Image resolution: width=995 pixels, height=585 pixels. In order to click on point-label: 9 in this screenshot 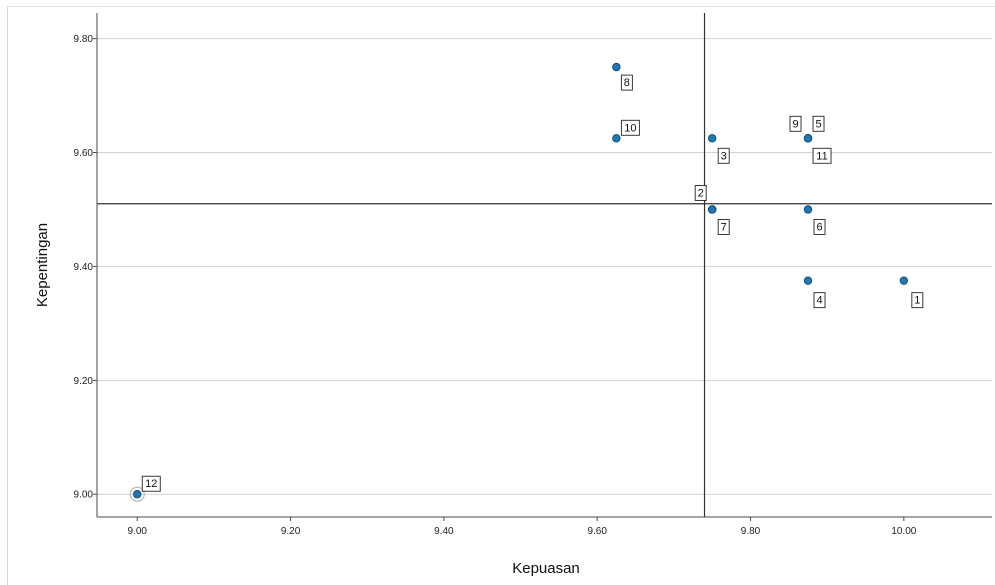, I will do `click(795, 124)`.